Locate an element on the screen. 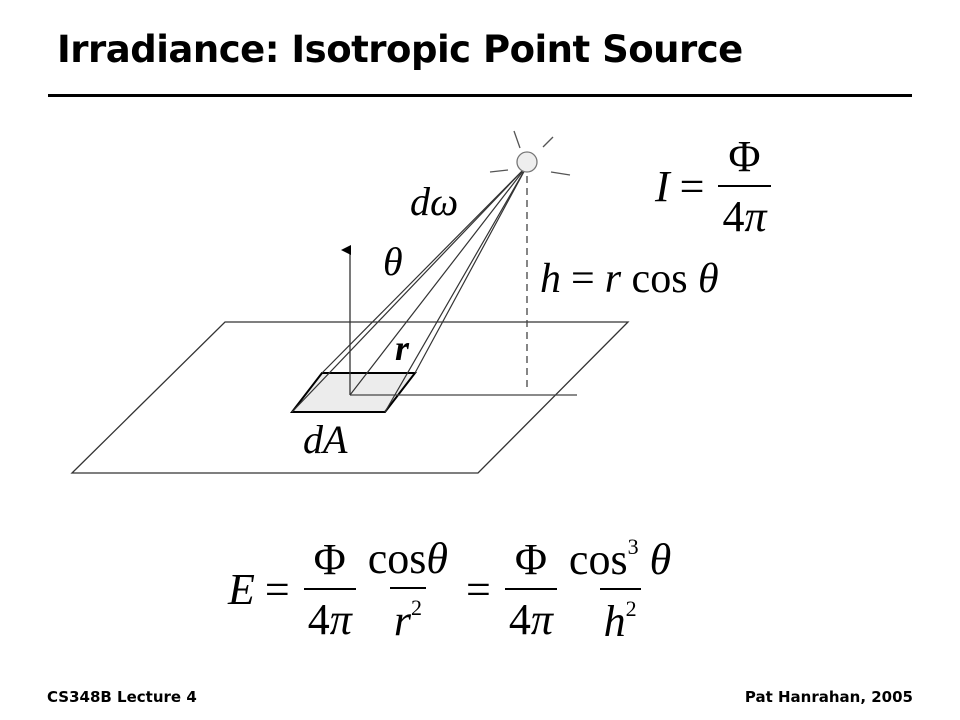 The width and height of the screenshot is (960, 720). title-divider is located at coordinates (480, 95).